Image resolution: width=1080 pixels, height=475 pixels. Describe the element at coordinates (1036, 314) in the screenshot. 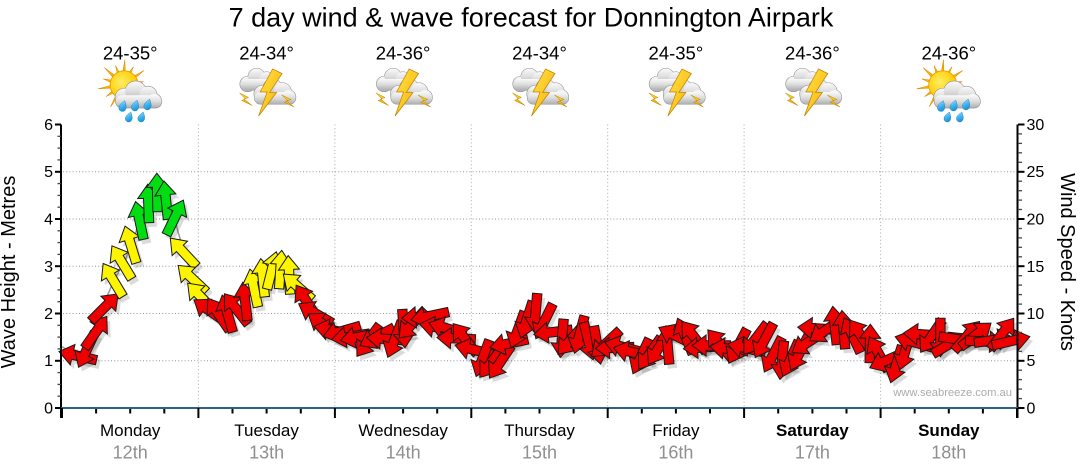

I see `svg-text: 10` at that location.